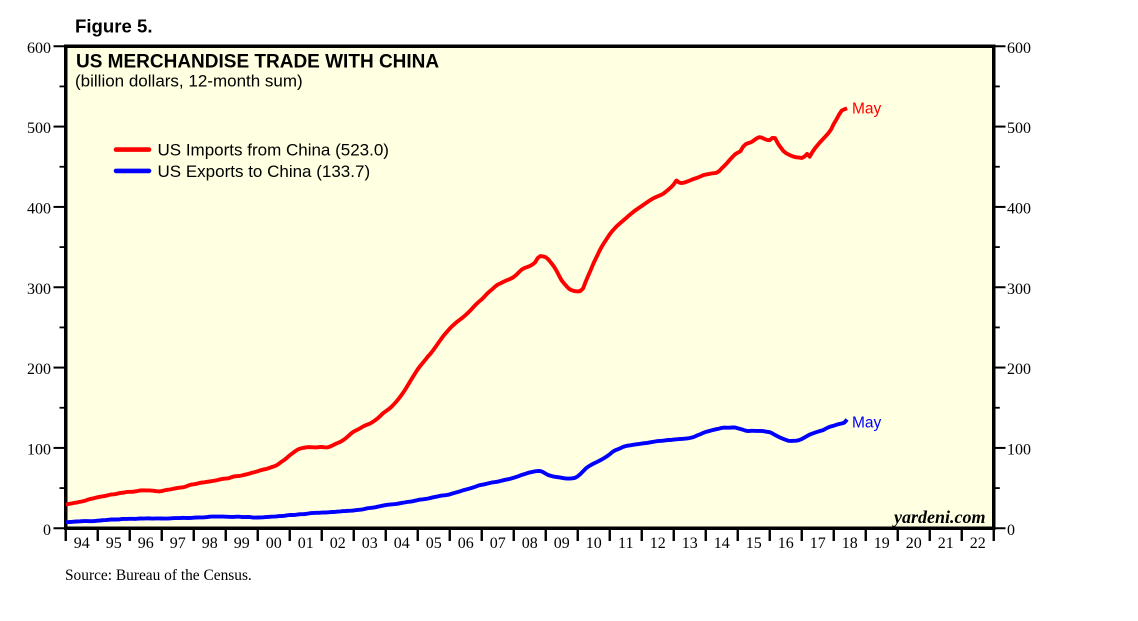 The height and width of the screenshot is (621, 1138). What do you see at coordinates (625, 543) in the screenshot?
I see `svg-text: 11` at bounding box center [625, 543].